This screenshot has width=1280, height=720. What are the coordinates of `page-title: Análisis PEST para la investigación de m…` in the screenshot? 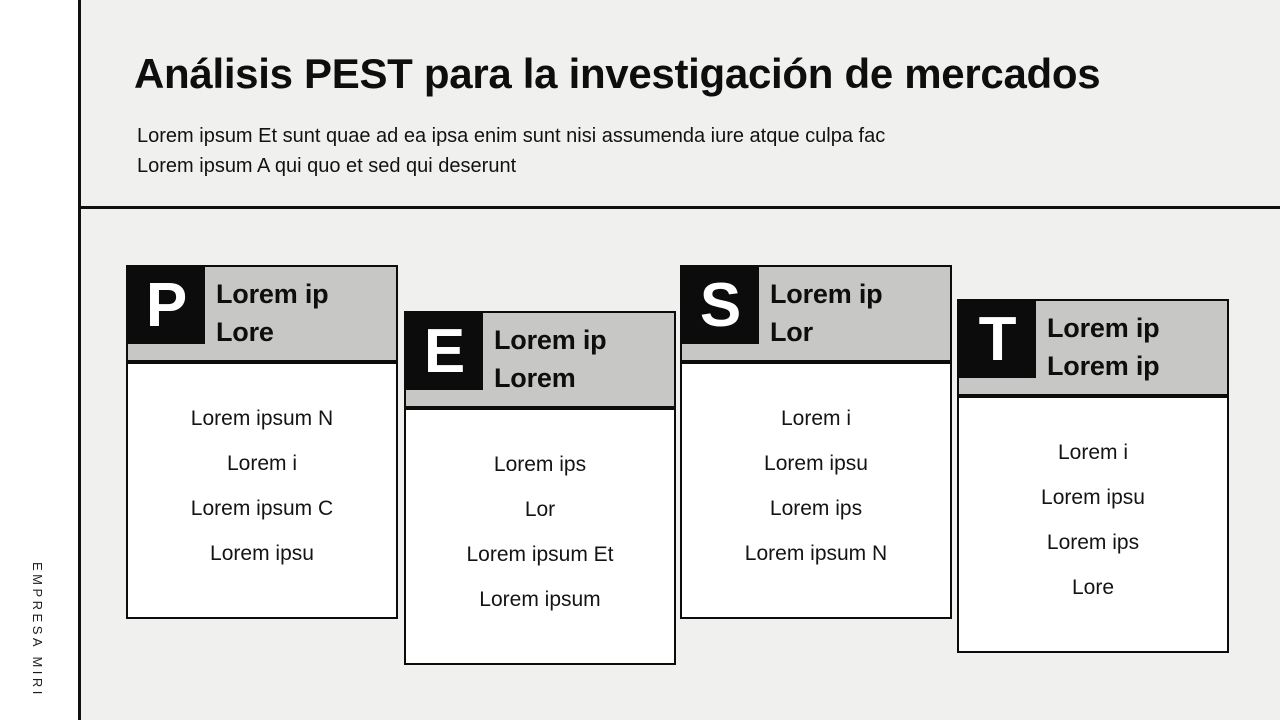 It's located at (617, 73).